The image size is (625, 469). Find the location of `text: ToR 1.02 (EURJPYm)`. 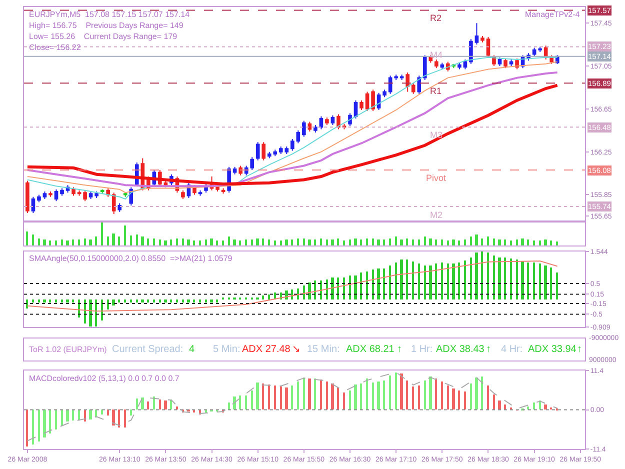

text: ToR 1.02 (EURJPYm) is located at coordinates (68, 349).